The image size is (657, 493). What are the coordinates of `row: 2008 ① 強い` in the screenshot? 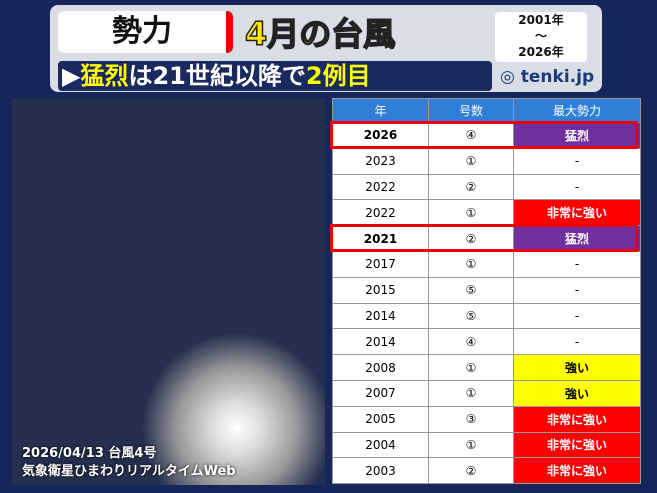 It's located at (486, 367).